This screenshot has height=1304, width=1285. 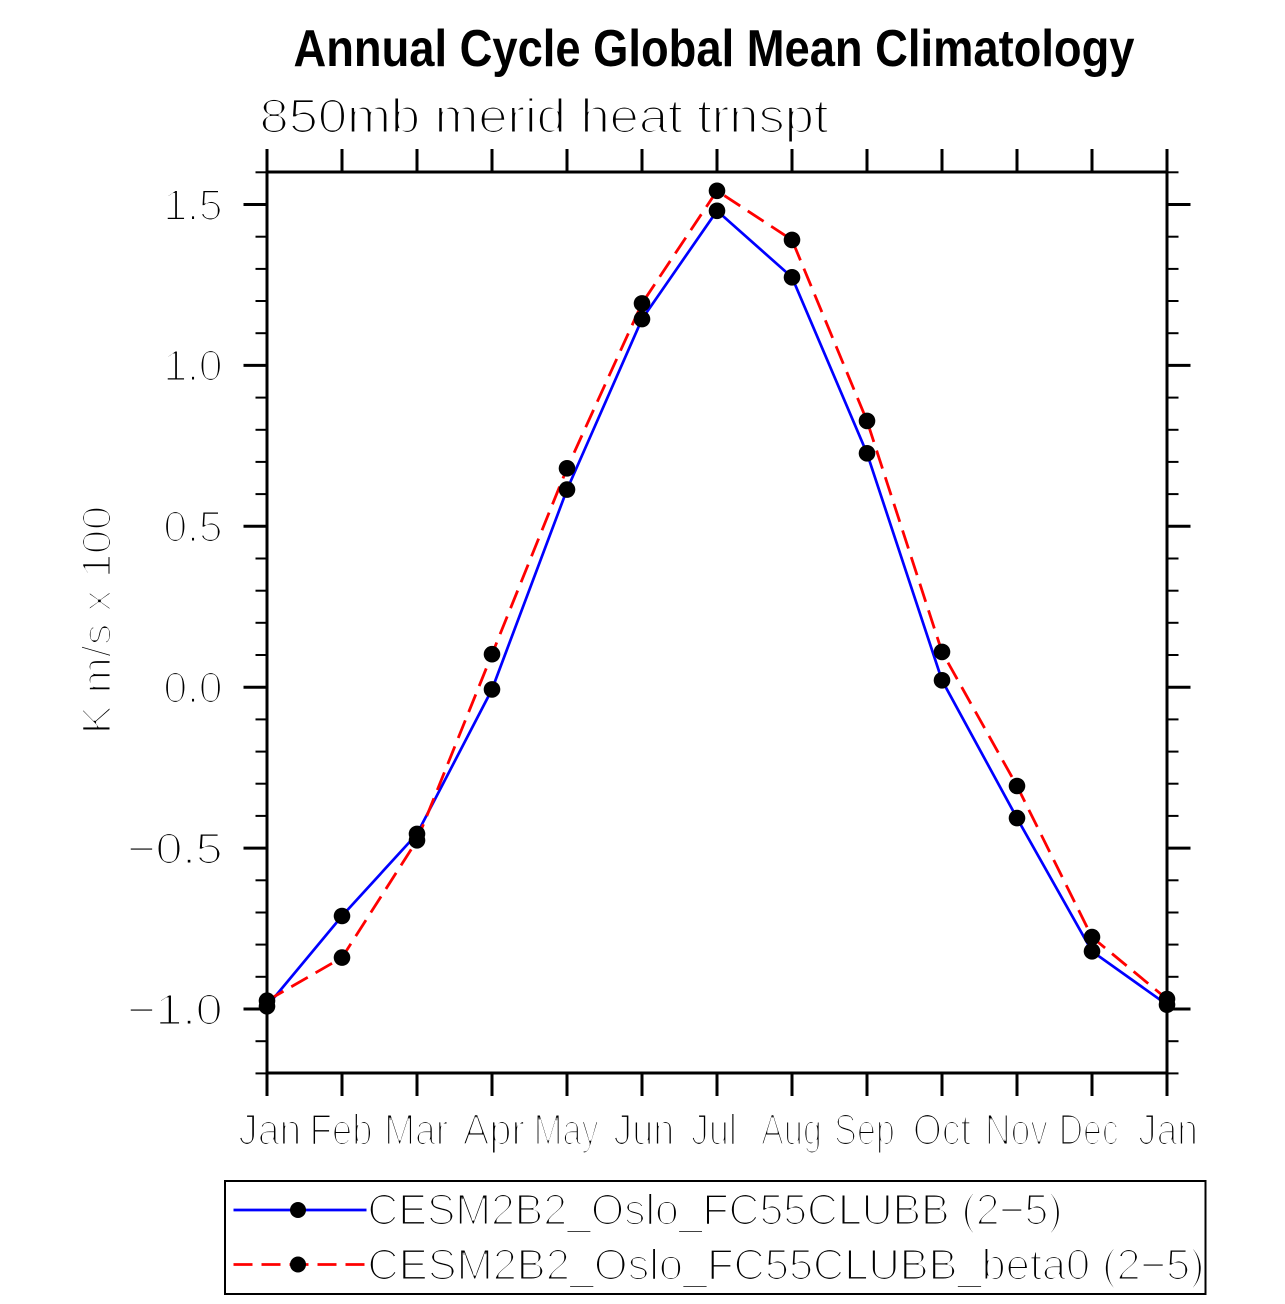 What do you see at coordinates (715, 1211) in the screenshot?
I see `svg-text: CESM2B2_Oslo_FC55CLUBB (2−5)` at bounding box center [715, 1211].